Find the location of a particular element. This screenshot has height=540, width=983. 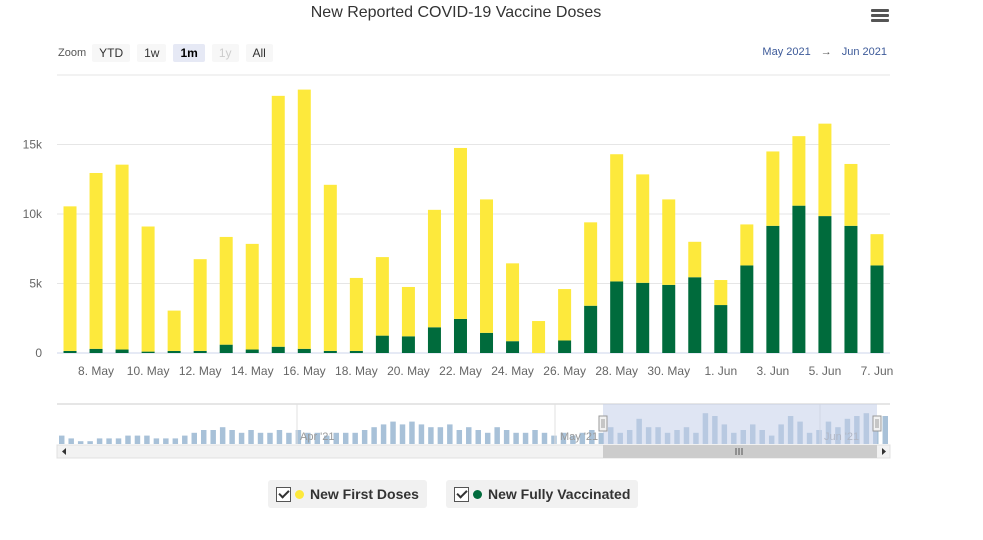

legend-item-fully-vaccinated: New Fully Vaccinated is located at coordinates (542, 494).